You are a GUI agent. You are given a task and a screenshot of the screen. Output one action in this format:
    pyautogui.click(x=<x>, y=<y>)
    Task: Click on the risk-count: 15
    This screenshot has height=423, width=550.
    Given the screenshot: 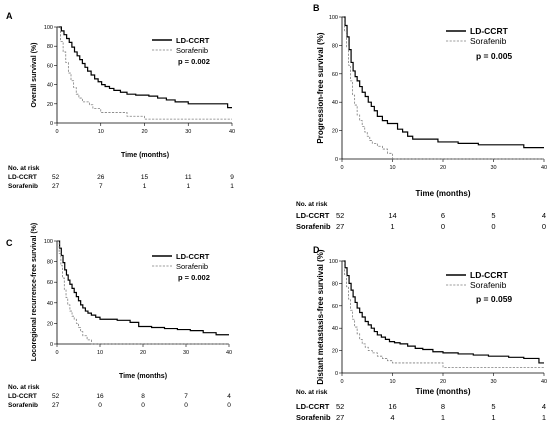 What is the action you would take?
    pyautogui.click(x=145, y=177)
    